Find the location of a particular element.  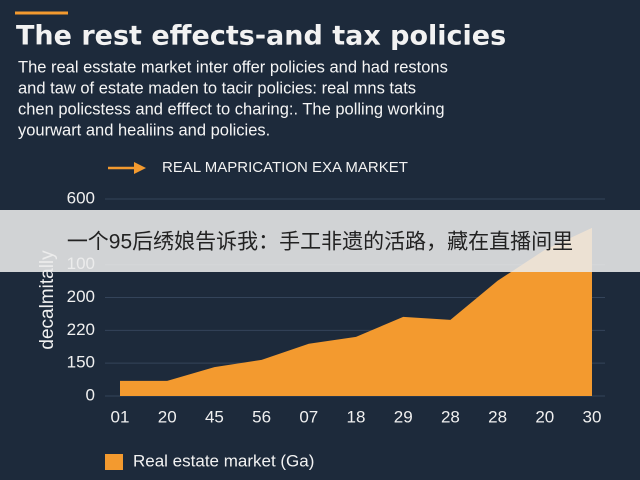

y-tick-label: 150 is located at coordinates (81, 362).